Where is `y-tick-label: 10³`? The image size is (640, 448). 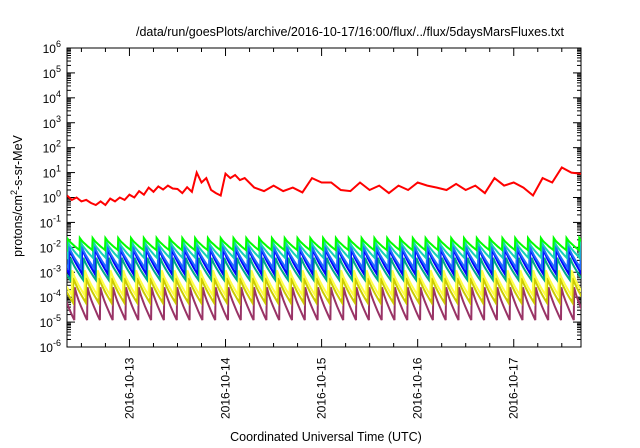 y-tick-label: 10³ is located at coordinates (52, 122).